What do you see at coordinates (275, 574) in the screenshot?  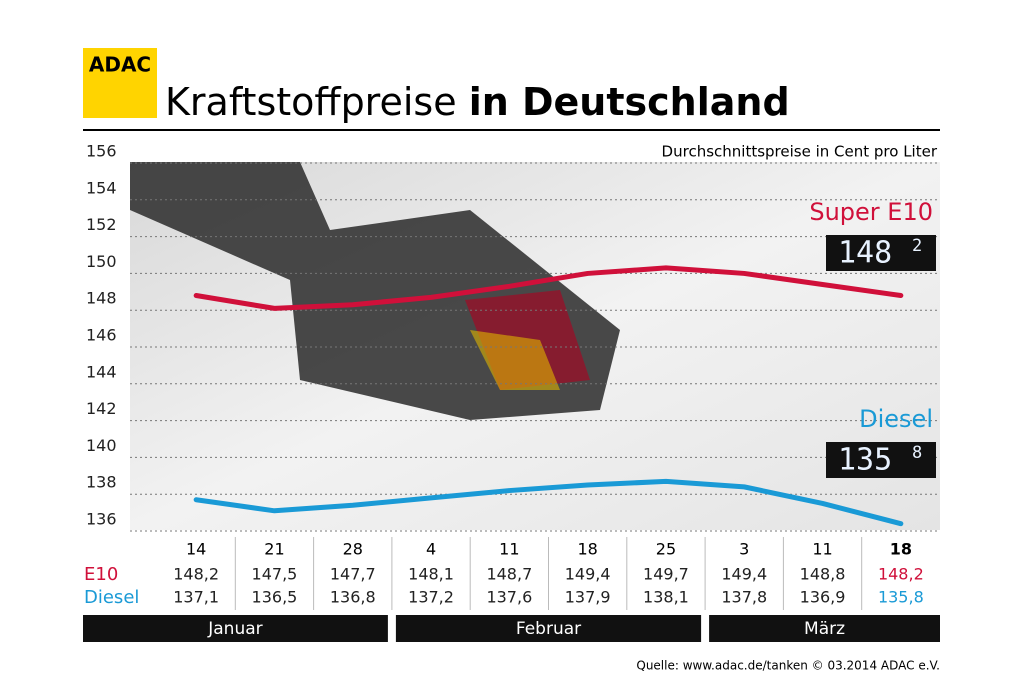 I see `value-label: 147,5` at bounding box center [275, 574].